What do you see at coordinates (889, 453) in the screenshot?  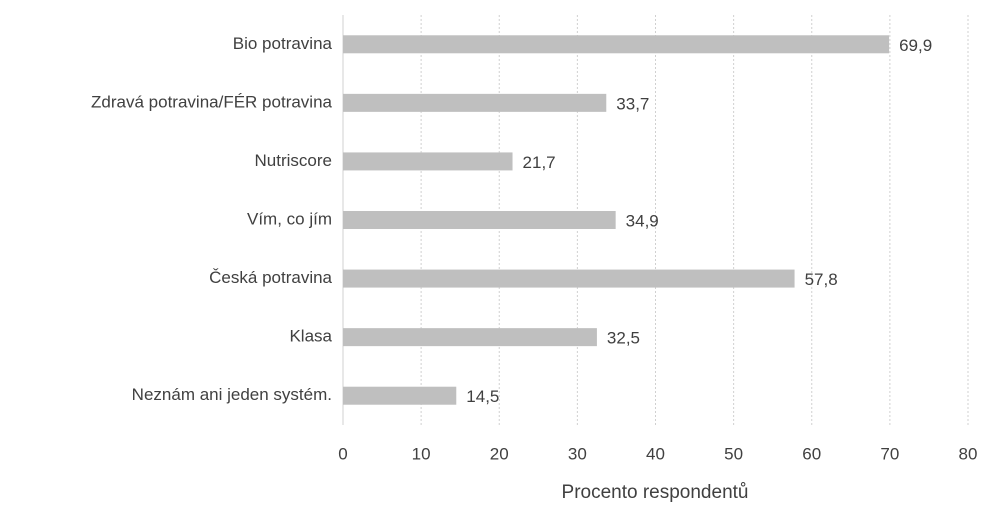 I see `x-tick-label: 70` at bounding box center [889, 453].